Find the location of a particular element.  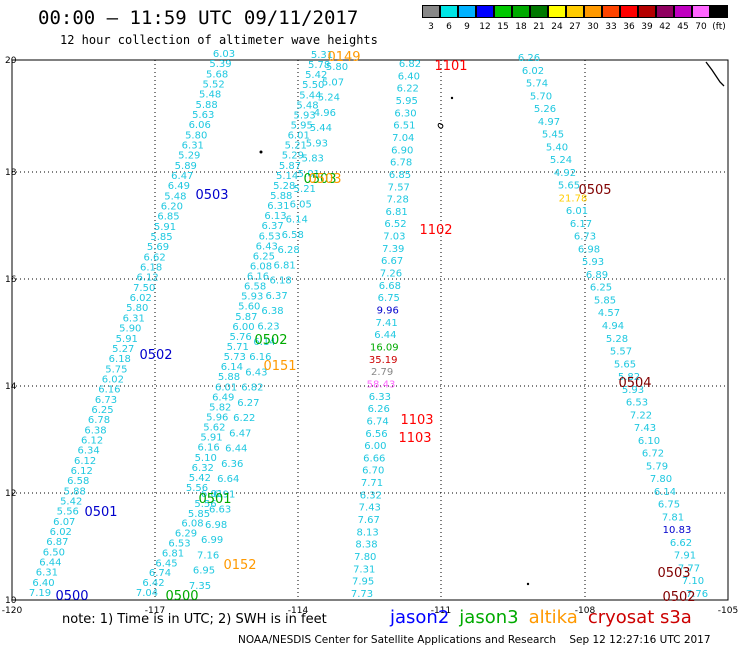

swh-value: 6.23 is located at coordinates (268, 327).